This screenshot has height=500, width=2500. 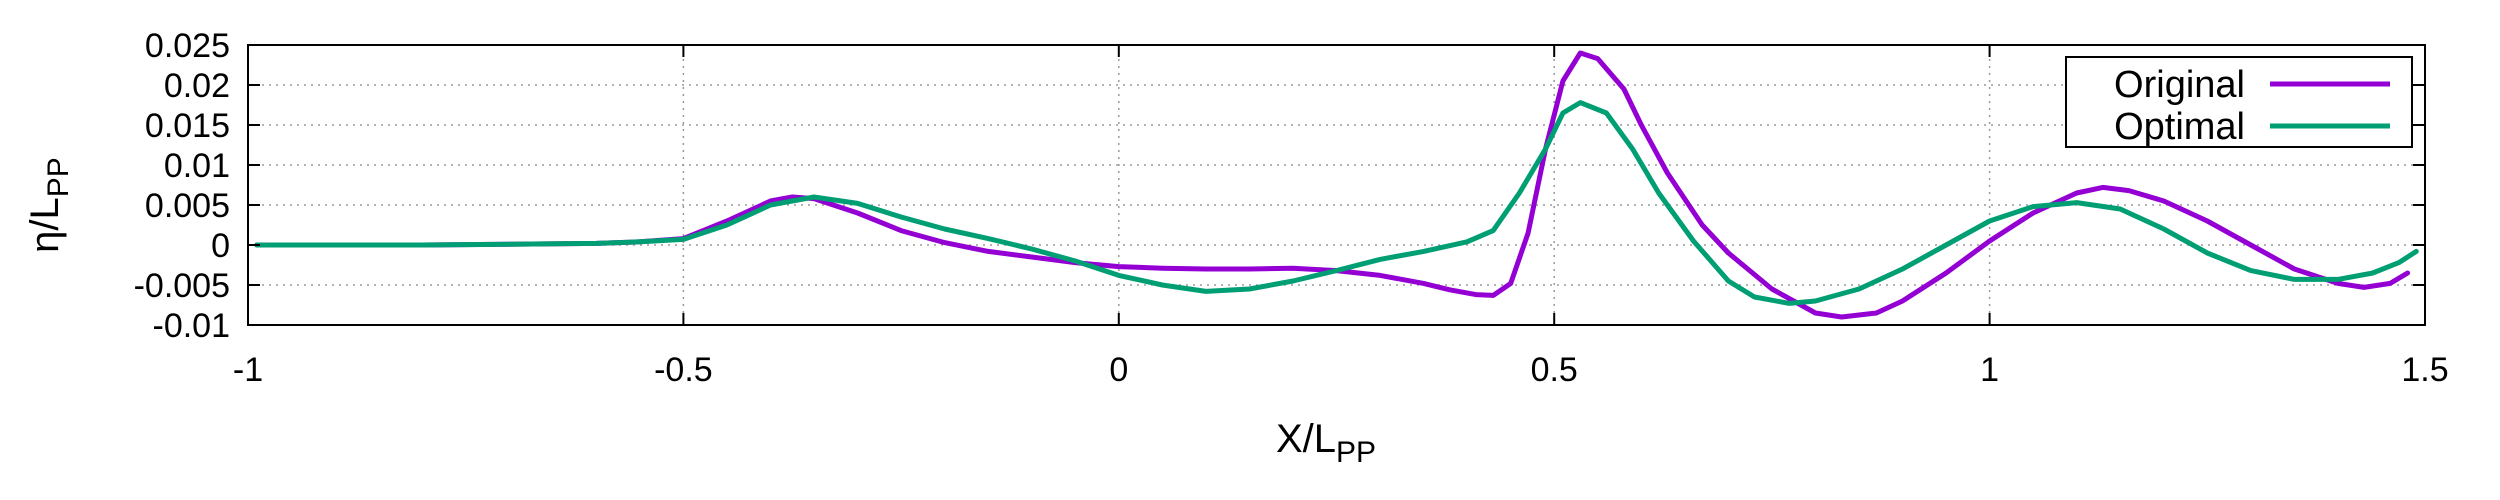 What do you see at coordinates (248, 370) in the screenshot?
I see `x-tick-label: -1` at bounding box center [248, 370].